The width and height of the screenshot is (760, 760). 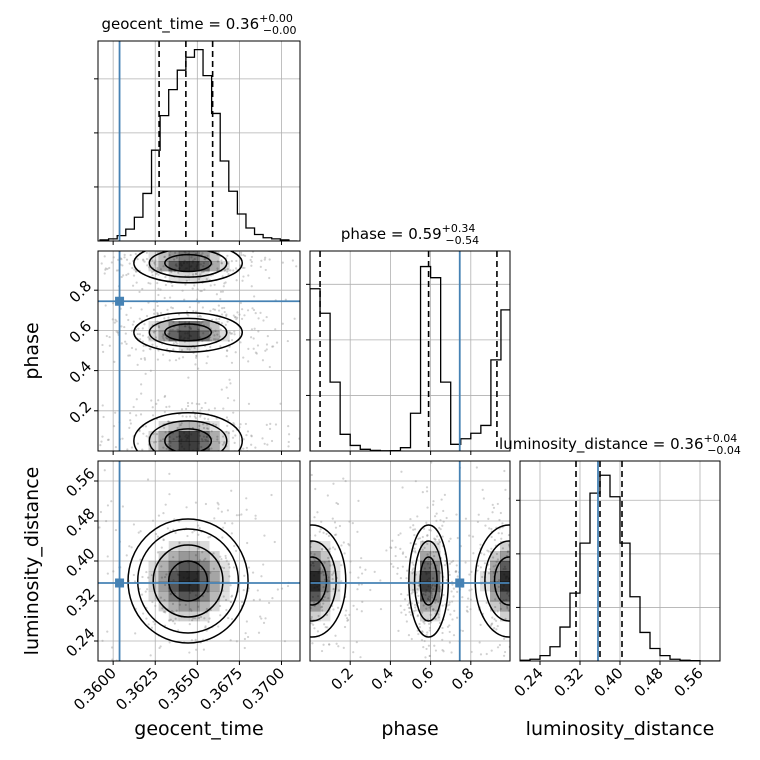 I want to click on x-tick-label: 0.3625, so click(x=137, y=689).